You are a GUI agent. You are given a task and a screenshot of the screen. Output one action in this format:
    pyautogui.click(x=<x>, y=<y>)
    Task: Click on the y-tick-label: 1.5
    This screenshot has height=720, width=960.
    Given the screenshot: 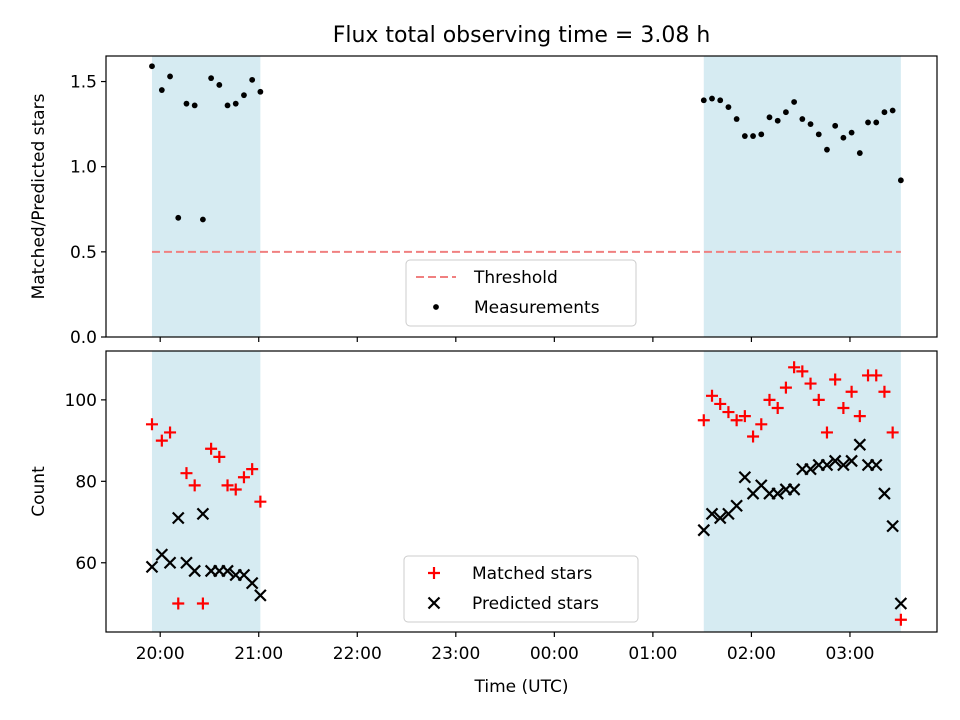 What is the action you would take?
    pyautogui.click(x=83, y=83)
    